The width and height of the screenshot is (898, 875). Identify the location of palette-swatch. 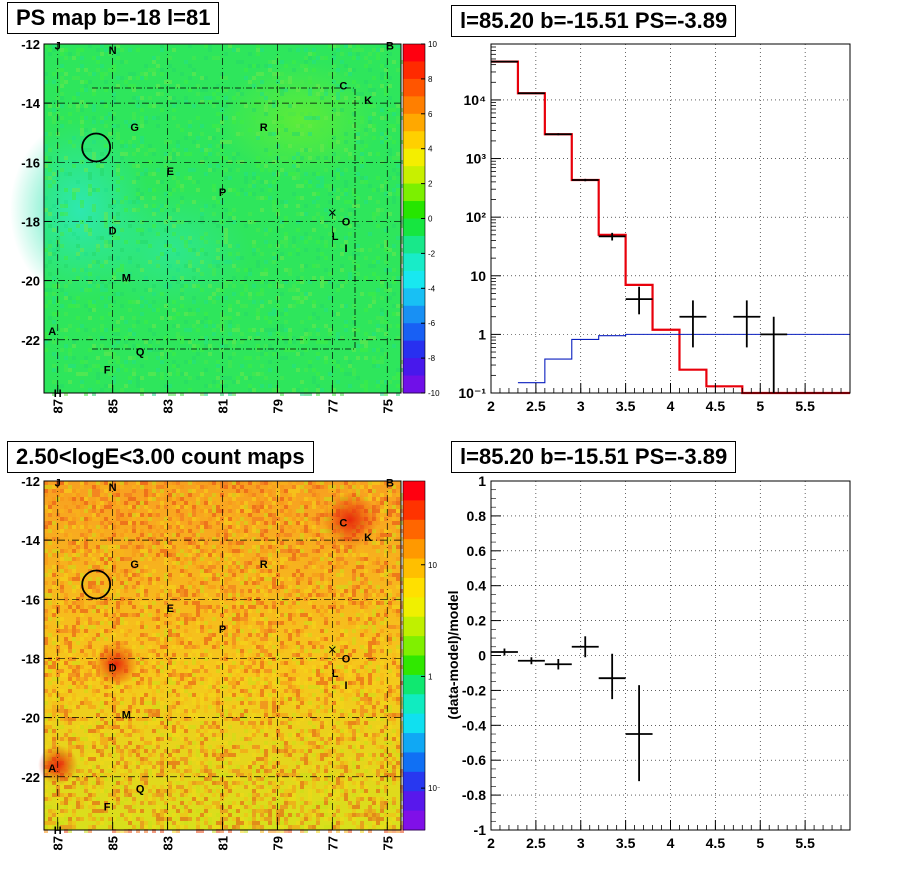
(414, 140).